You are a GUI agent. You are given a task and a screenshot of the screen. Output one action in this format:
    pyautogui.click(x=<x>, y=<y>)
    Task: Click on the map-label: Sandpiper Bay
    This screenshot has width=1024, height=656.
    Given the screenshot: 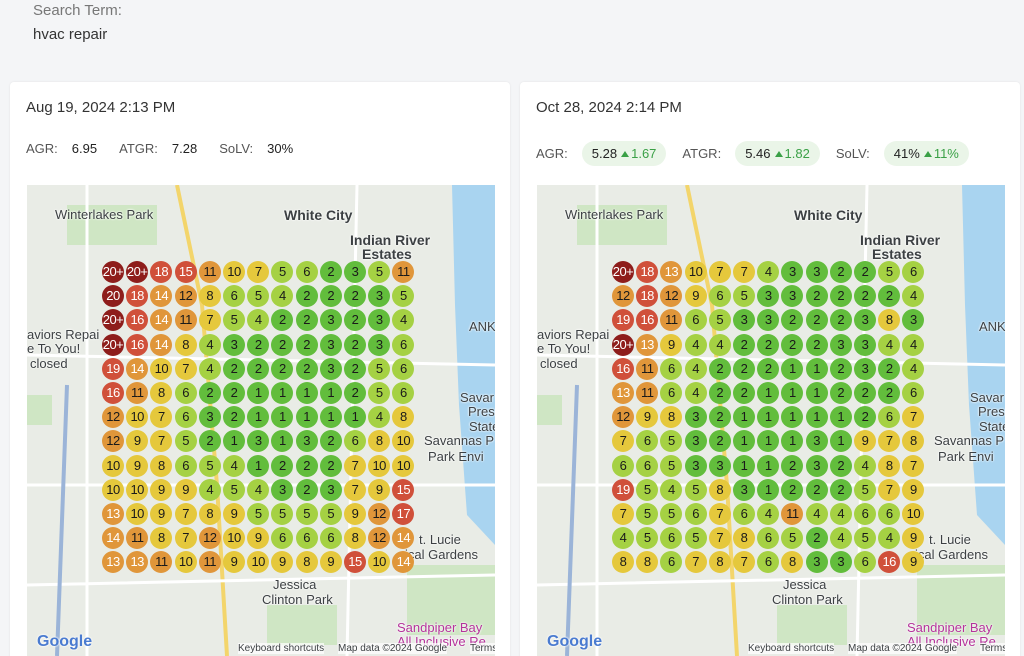 What is the action you would take?
    pyautogui.click(x=950, y=627)
    